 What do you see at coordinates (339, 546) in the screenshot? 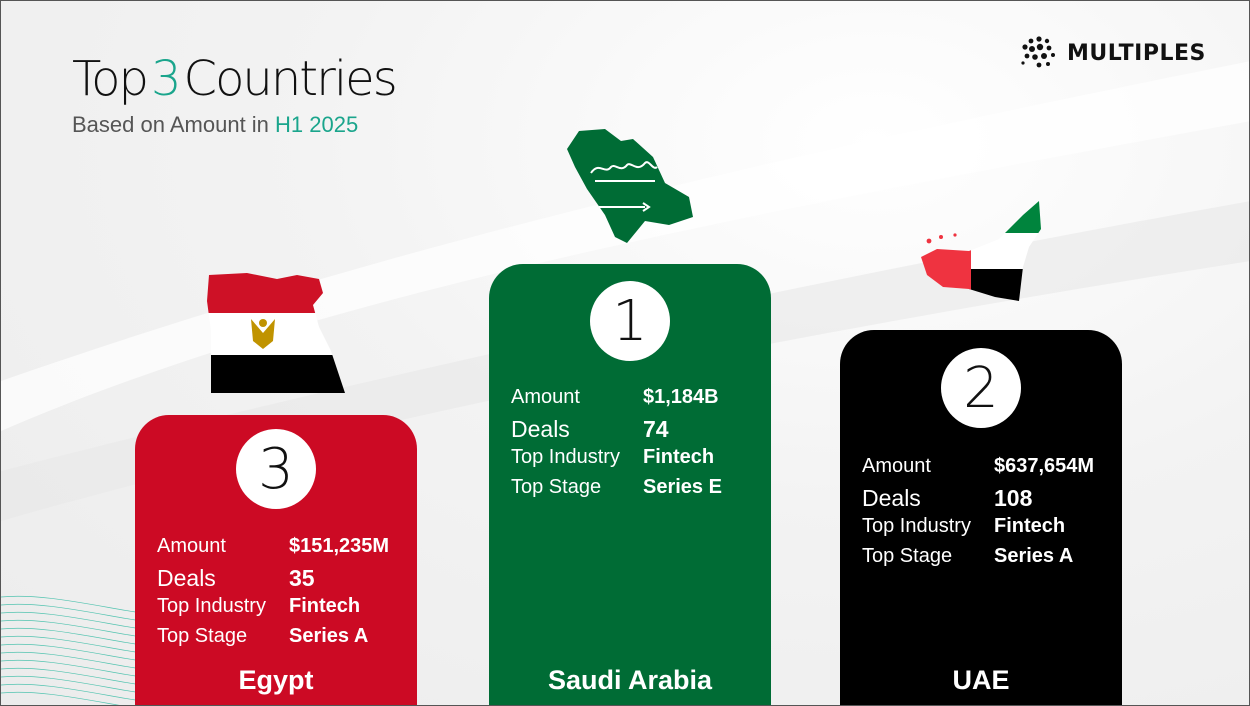
I see `amount-value: $151,235M` at bounding box center [339, 546].